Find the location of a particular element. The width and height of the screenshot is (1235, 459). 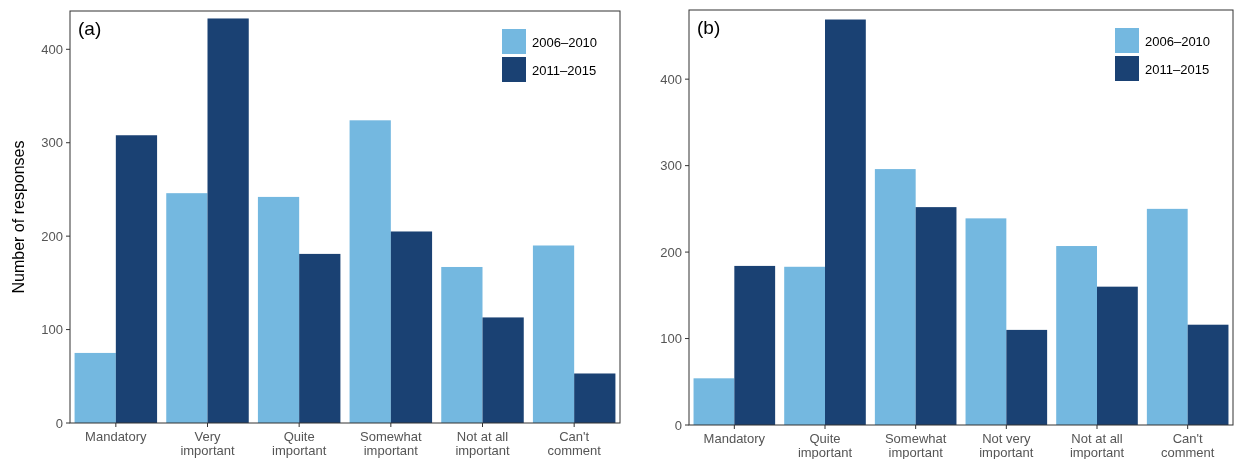

y-axis-title: Number of responses is located at coordinates (18, 217).